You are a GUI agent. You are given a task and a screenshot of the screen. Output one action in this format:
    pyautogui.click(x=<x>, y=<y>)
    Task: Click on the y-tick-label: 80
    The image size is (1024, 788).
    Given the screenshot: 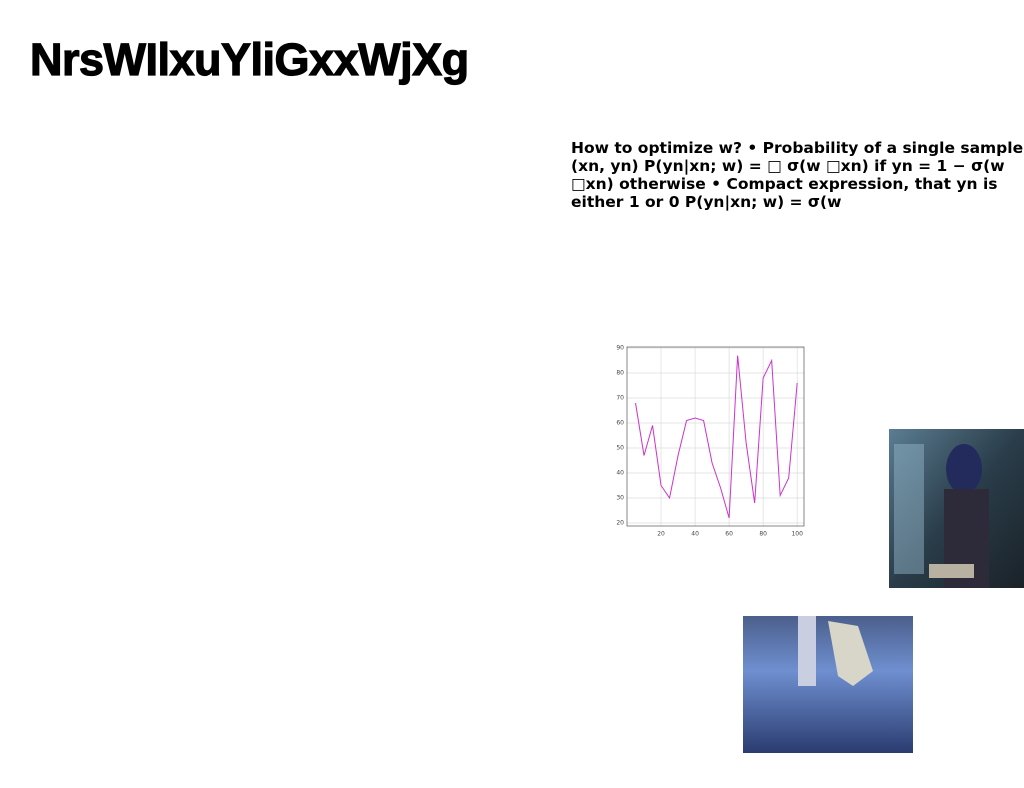 What is the action you would take?
    pyautogui.click(x=620, y=373)
    